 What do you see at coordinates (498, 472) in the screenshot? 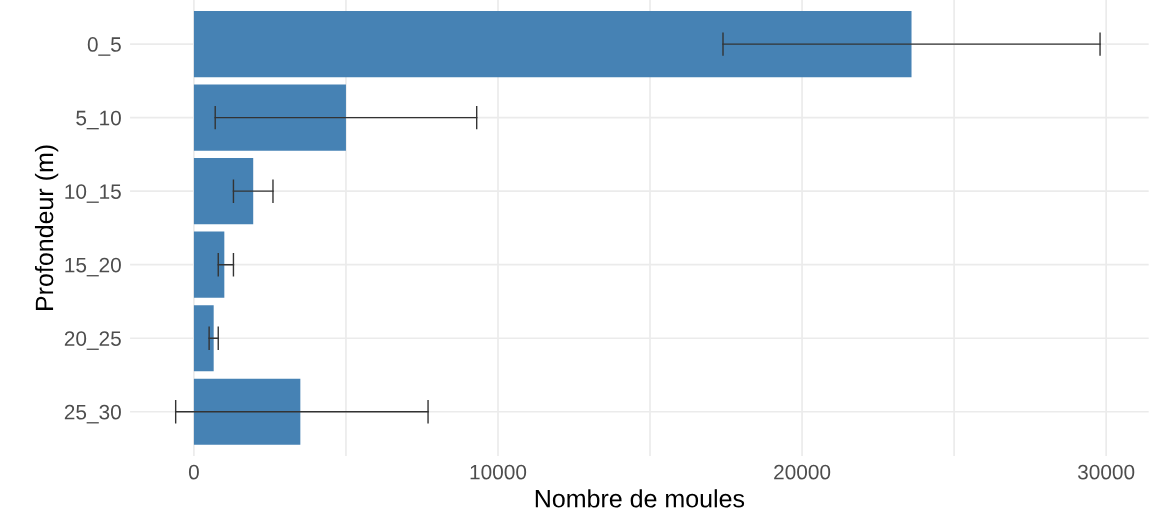
I see `x-tick-label: 10000` at bounding box center [498, 472].